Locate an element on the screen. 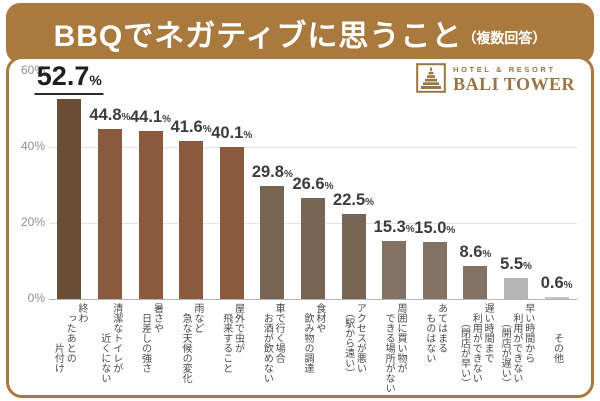  category-label: 食材や 飲み物の調達 is located at coordinates (313, 352).